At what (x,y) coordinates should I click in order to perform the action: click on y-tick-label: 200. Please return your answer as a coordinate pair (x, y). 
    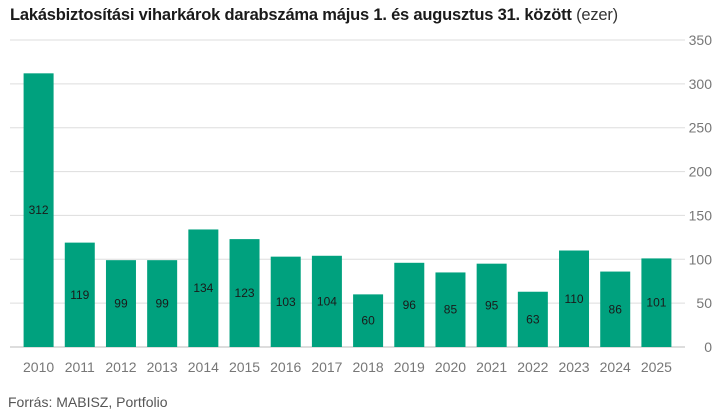
    Looking at the image, I should click on (701, 172).